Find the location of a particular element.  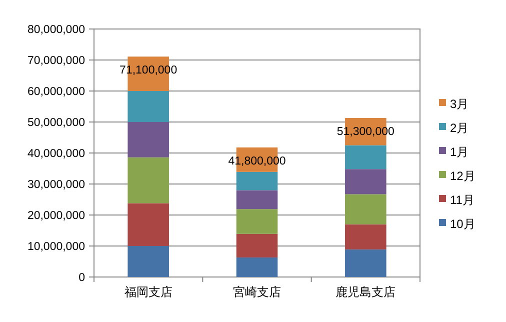

legend-label: 3月 is located at coordinates (459, 104).